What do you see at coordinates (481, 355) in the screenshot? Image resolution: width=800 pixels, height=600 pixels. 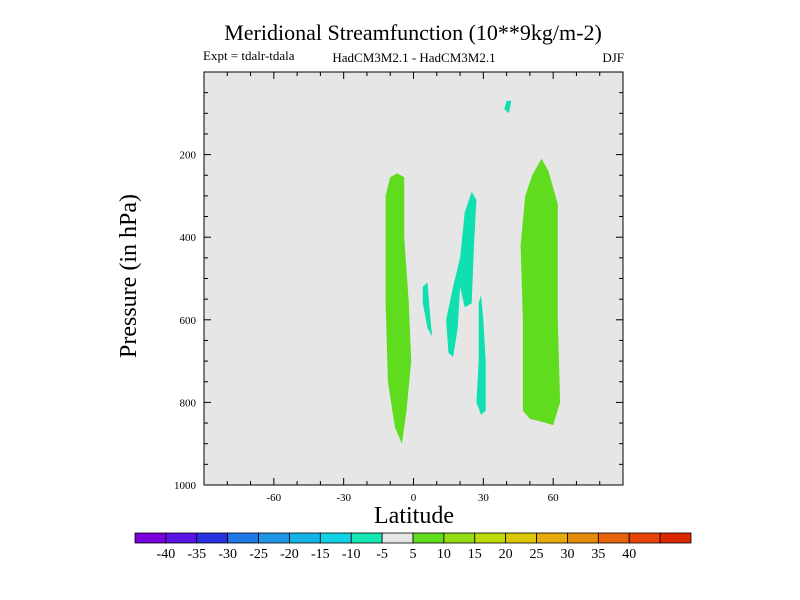 I see `contour-region-negative-10-to-5-lower` at bounding box center [481, 355].